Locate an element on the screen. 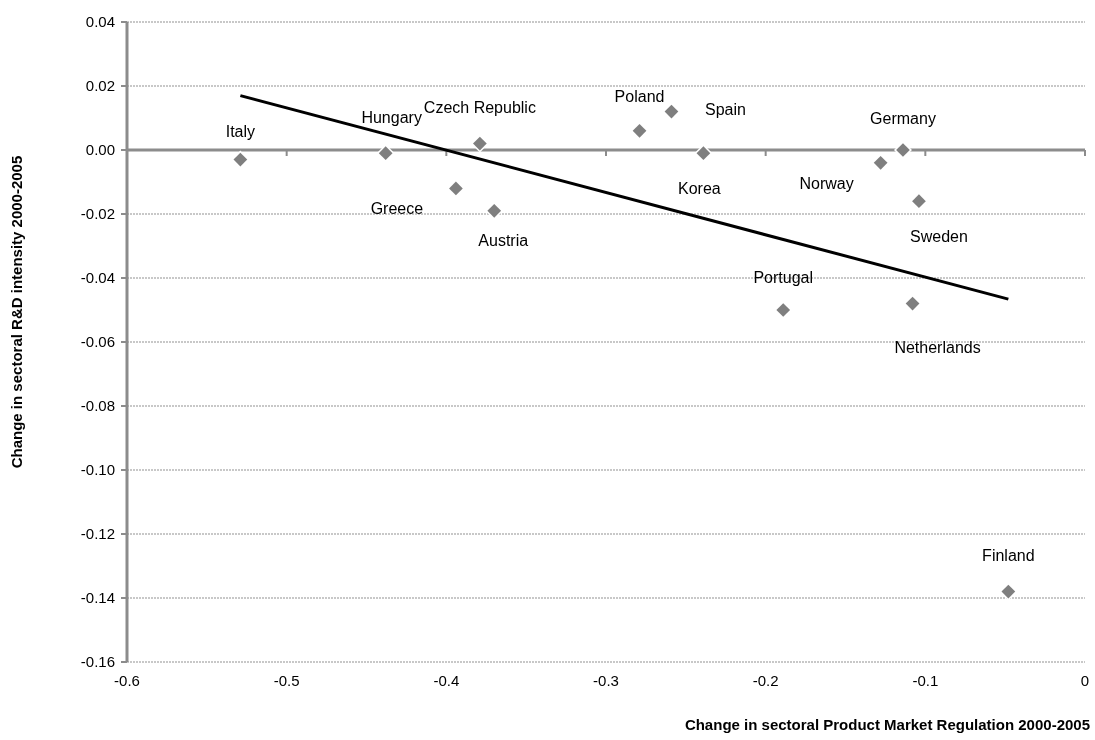 The width and height of the screenshot is (1095, 740). x-tick-label: -0.3 is located at coordinates (606, 680).